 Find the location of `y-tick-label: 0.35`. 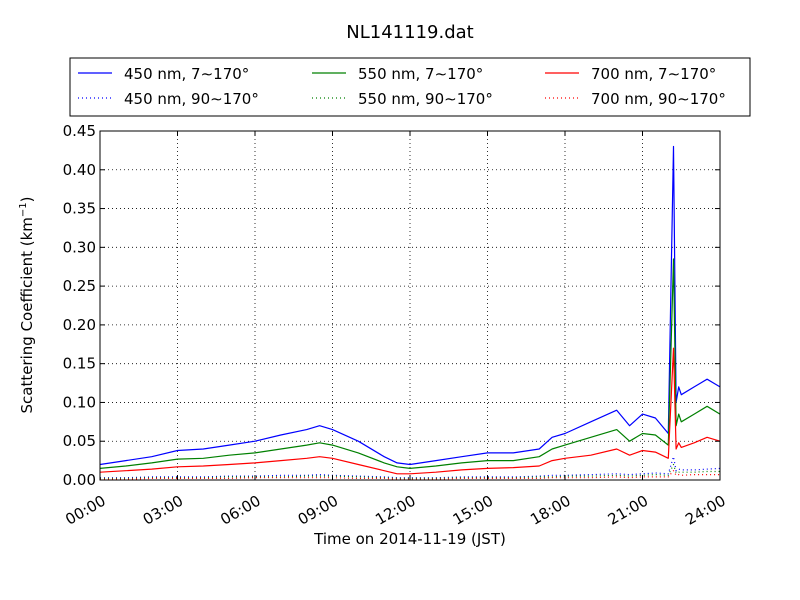

y-tick-label: 0.35 is located at coordinates (79, 209).